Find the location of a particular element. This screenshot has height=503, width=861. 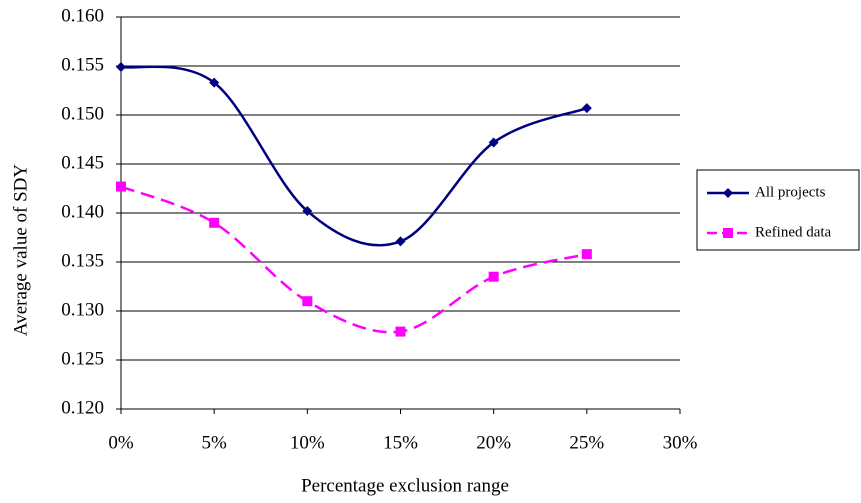

y-tick-label: 0.145 is located at coordinates (82, 162).